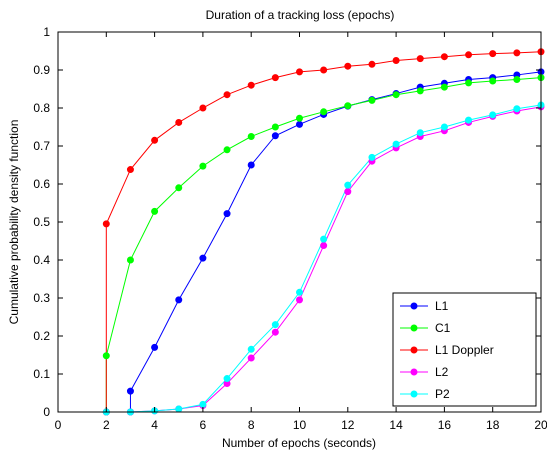  What do you see at coordinates (41, 146) in the screenshot?
I see `y-tick-label: 0.7` at bounding box center [41, 146].